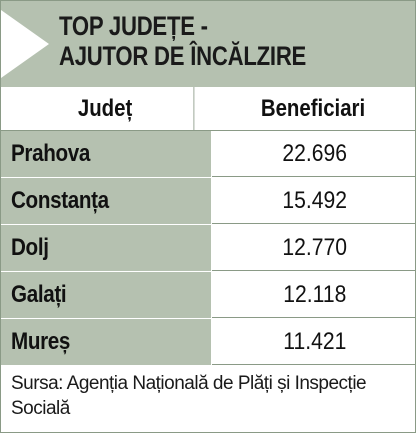 The width and height of the screenshot is (418, 435). What do you see at coordinates (106, 248) in the screenshot?
I see `county-cell: Dolj` at bounding box center [106, 248].